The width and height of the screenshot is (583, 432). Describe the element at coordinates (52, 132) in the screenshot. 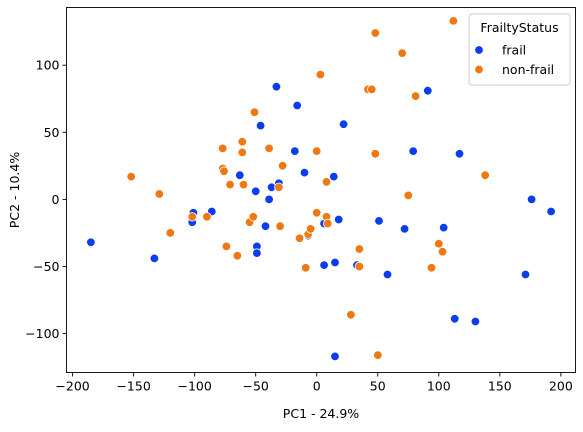

I see `y-tick-label: 50` at that location.